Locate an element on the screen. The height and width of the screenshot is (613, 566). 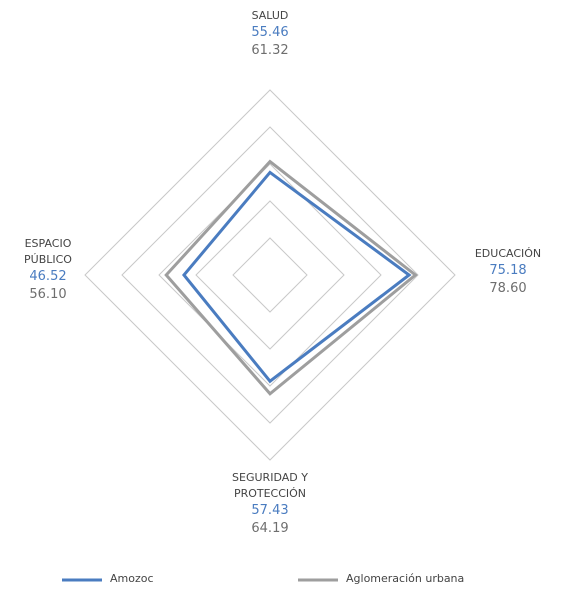
legend-label: Amozoc is located at coordinates (132, 578).